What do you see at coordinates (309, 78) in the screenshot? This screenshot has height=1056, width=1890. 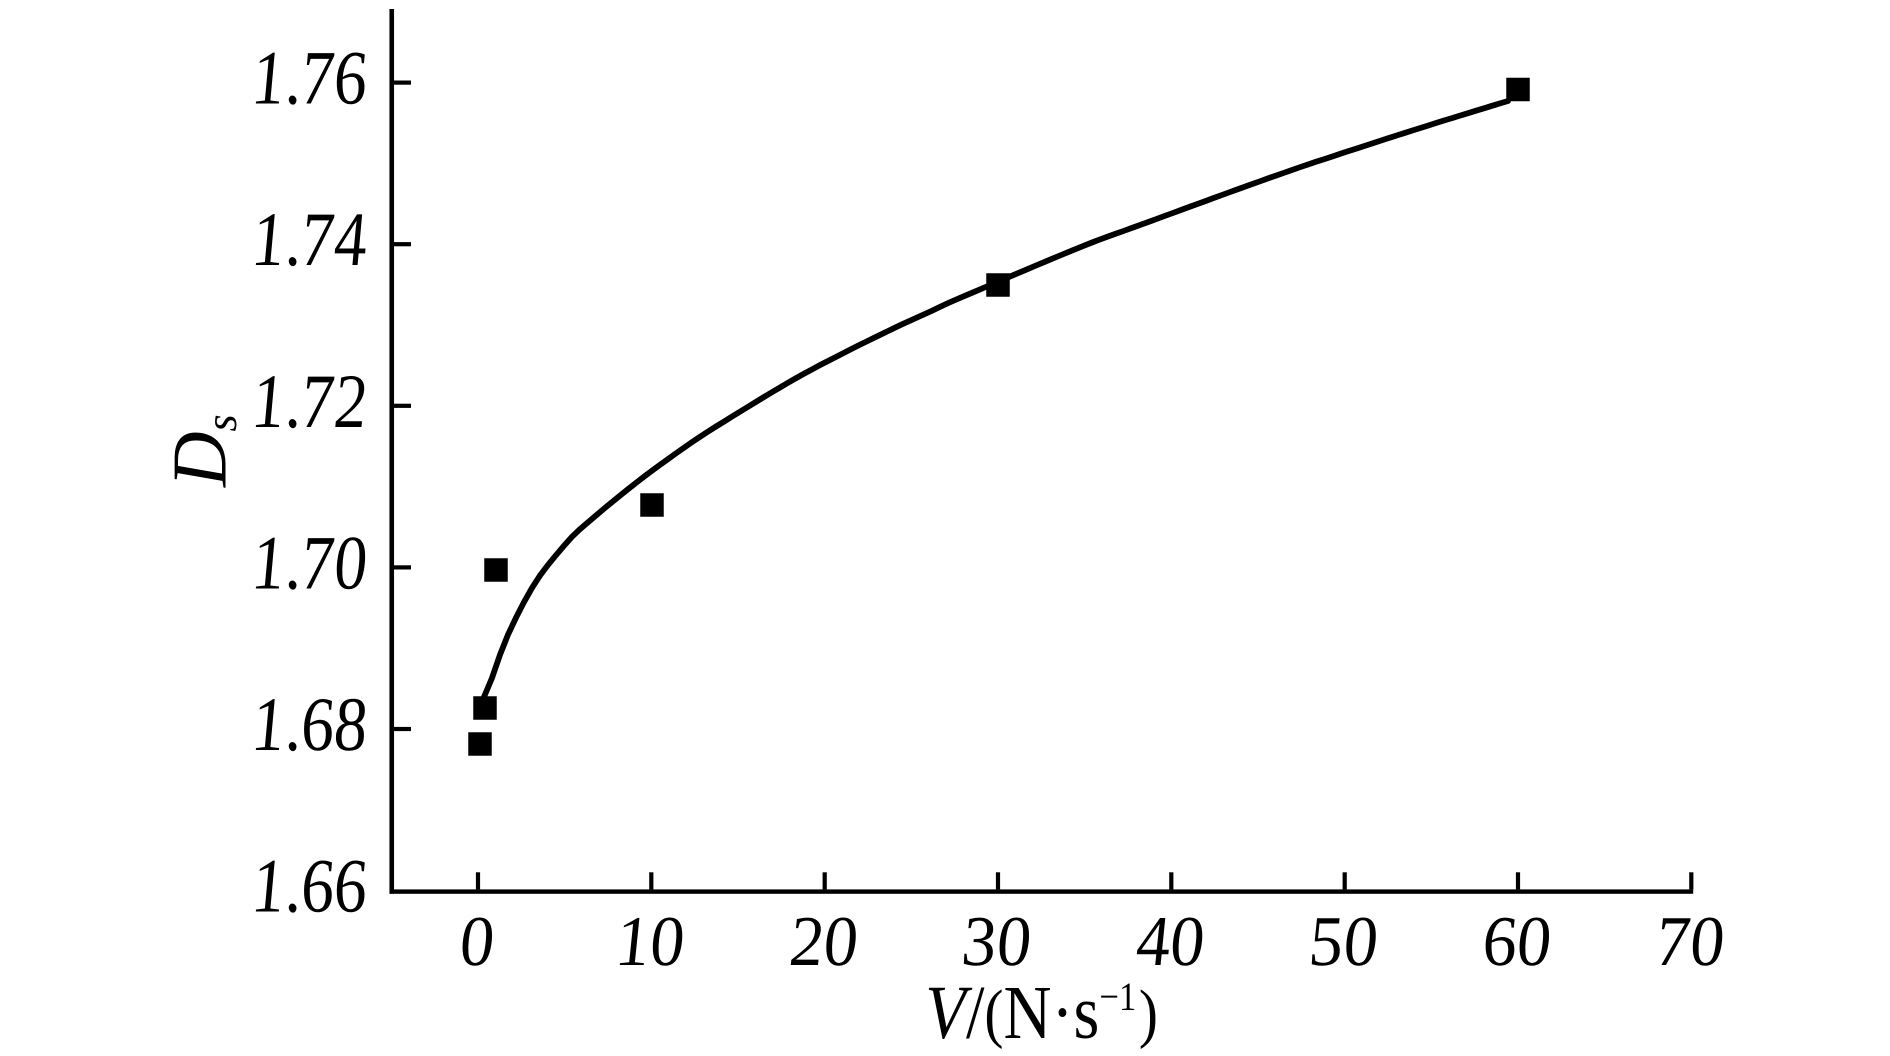 I see `svg-text: 1.76` at bounding box center [309, 78].